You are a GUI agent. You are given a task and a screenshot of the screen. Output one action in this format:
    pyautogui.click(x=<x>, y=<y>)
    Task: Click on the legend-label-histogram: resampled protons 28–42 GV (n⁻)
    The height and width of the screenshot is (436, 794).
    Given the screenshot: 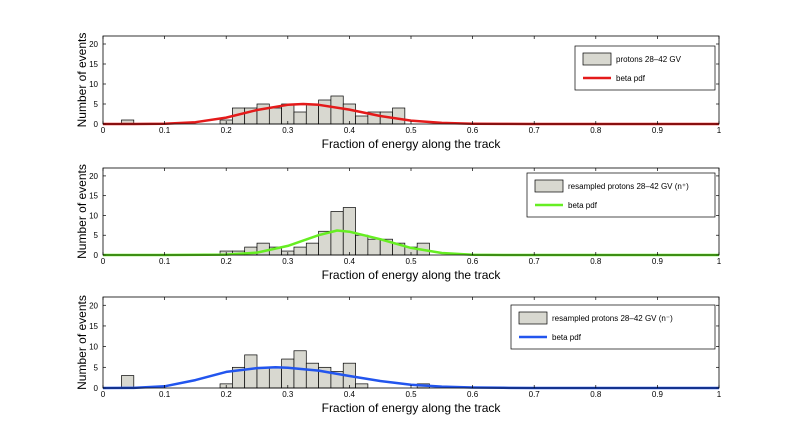 What is the action you would take?
    pyautogui.click(x=612, y=318)
    